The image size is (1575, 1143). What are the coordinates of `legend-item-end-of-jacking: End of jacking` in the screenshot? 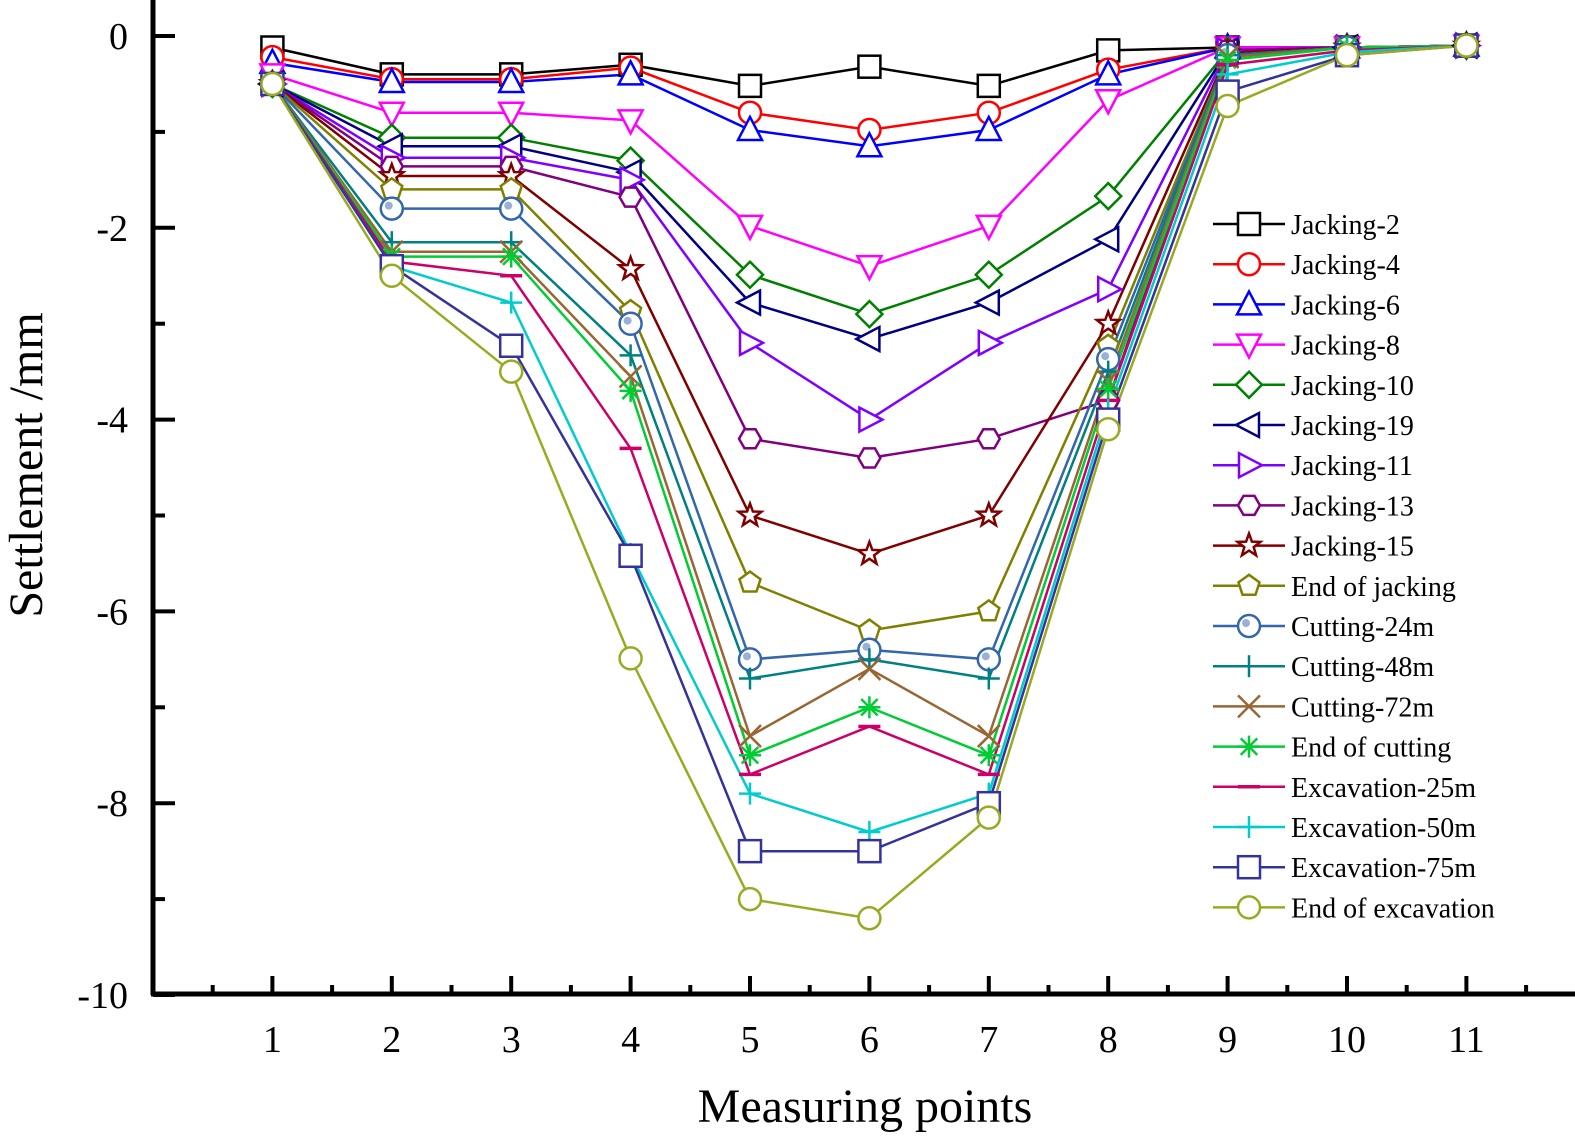 It's located at (1334, 587).